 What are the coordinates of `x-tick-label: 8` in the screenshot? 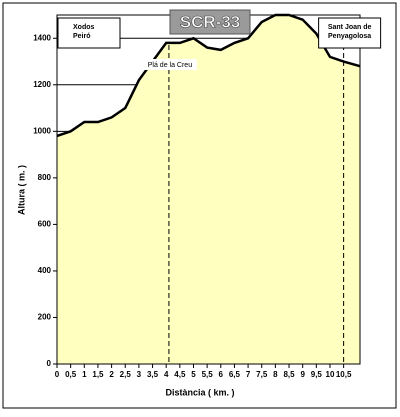 It's located at (275, 374).